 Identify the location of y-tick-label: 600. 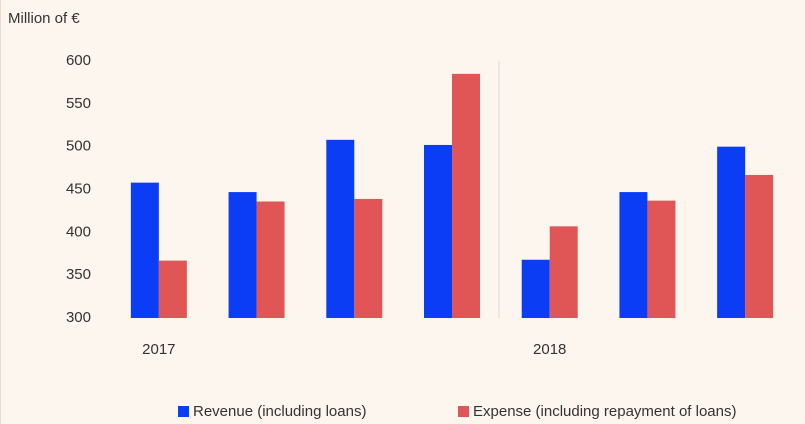
(78, 60).